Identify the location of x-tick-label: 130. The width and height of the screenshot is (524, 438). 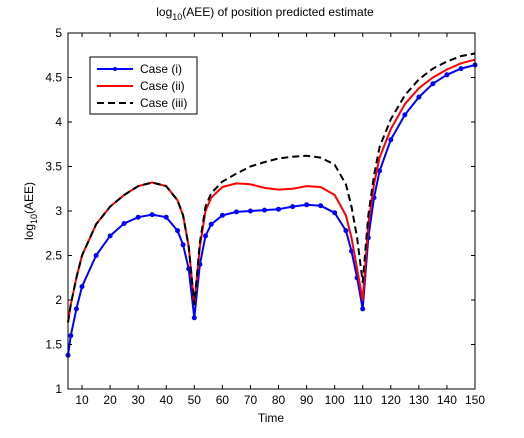
(419, 400).